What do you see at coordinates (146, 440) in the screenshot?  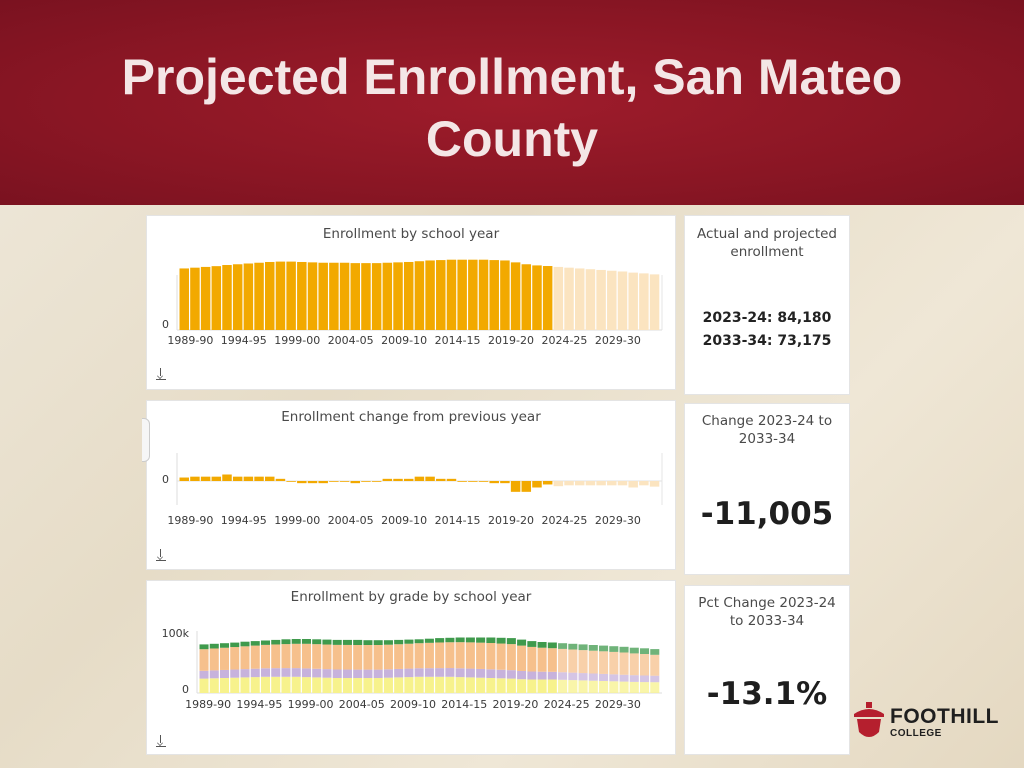 I see `sidebar-toggle-handle` at bounding box center [146, 440].